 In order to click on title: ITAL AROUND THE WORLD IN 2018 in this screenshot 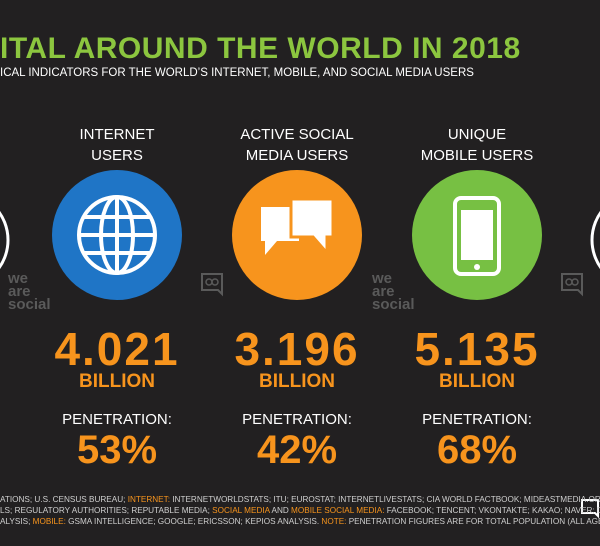, I will do `click(260, 48)`.